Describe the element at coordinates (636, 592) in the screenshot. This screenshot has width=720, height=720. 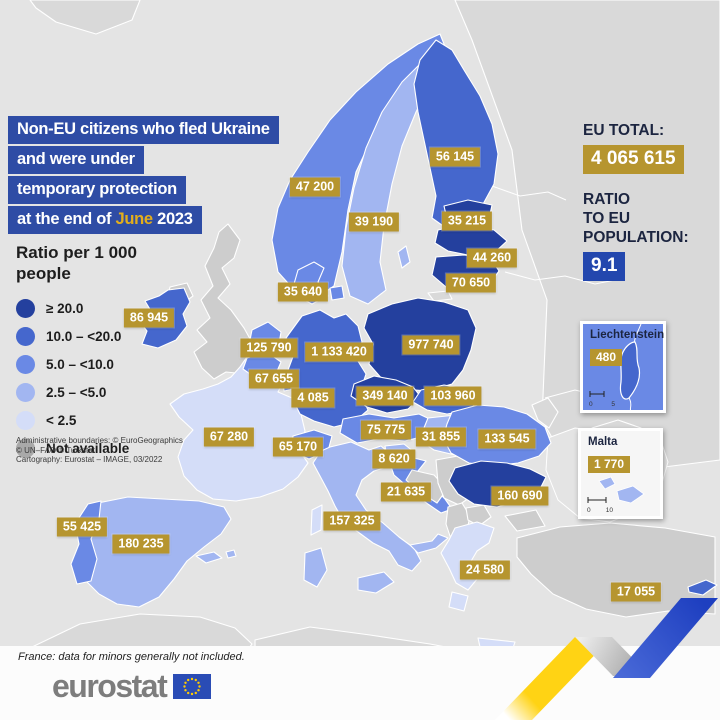
I see `value-label-cyprus: 17 055` at that location.